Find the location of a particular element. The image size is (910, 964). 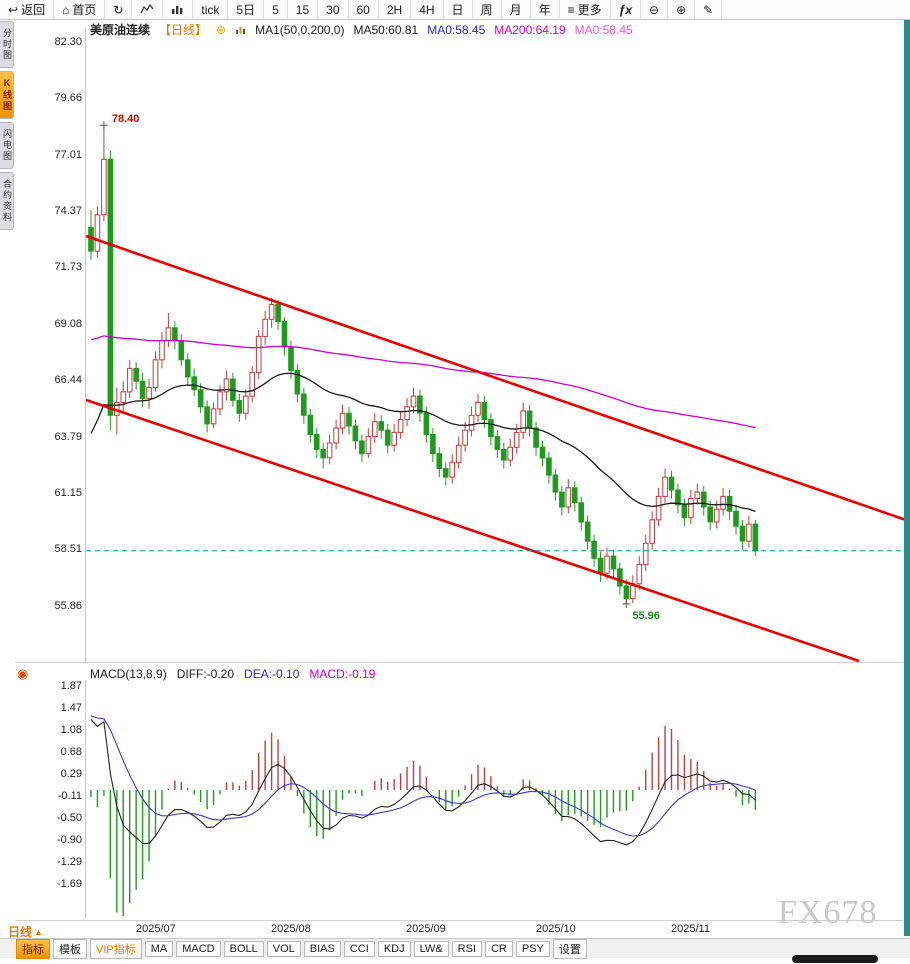

period-tag: 【日线】 is located at coordinates (183, 30).